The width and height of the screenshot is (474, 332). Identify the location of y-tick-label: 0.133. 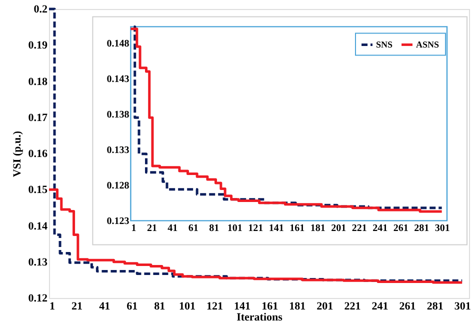
(118, 150).